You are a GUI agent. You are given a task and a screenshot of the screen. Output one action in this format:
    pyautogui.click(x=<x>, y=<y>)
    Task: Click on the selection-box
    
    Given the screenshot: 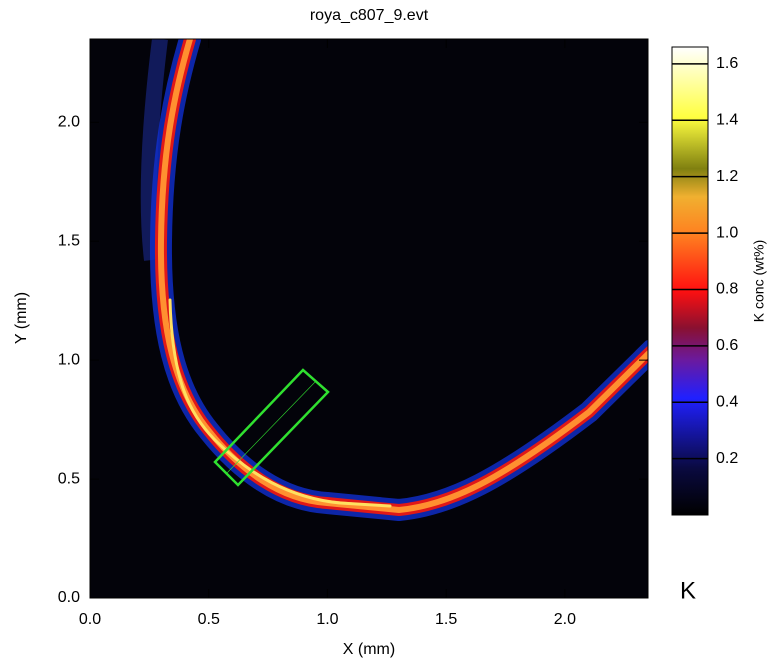 What is the action you would take?
    pyautogui.click(x=271, y=427)
    